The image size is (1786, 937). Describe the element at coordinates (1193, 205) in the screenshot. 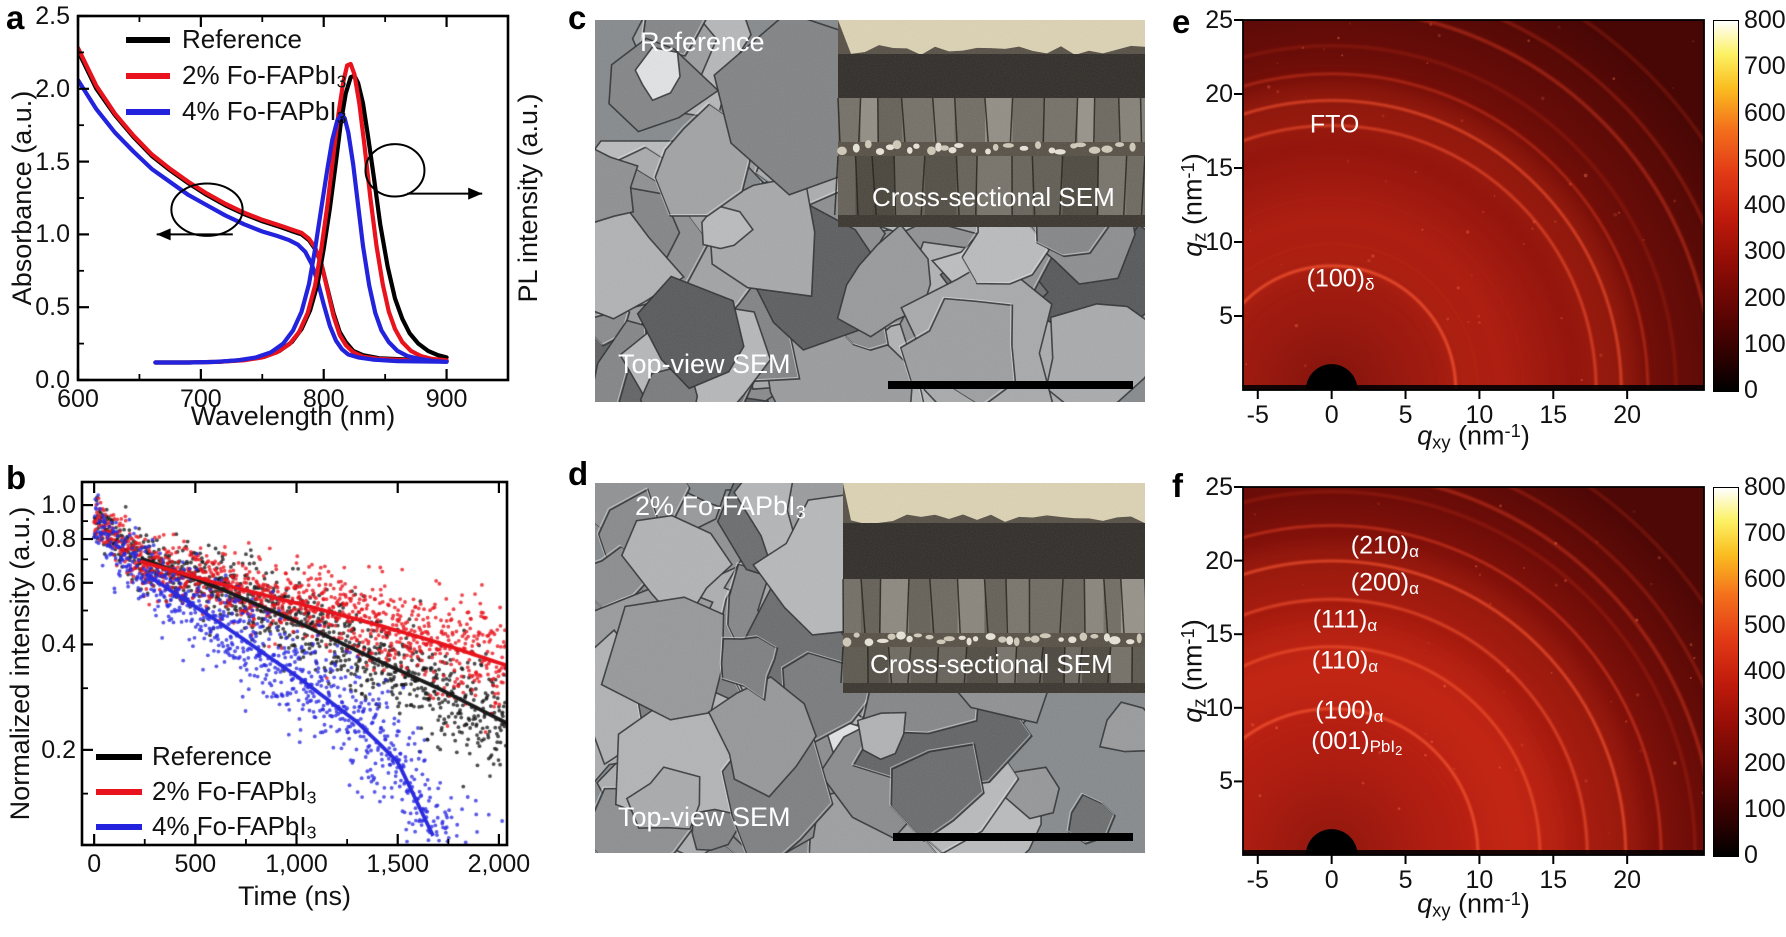

I see `e-y-axis-title: qz (nm-1)` at that location.